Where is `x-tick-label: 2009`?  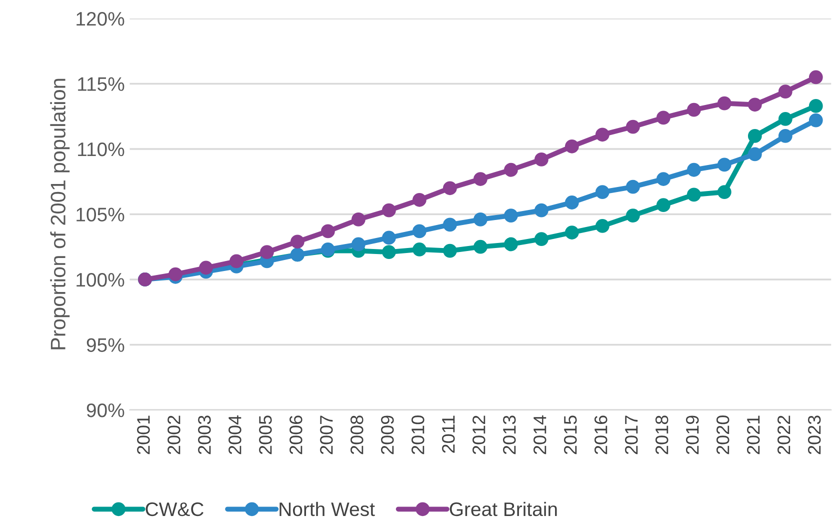
x-tick-label: 2009 is located at coordinates (387, 435).